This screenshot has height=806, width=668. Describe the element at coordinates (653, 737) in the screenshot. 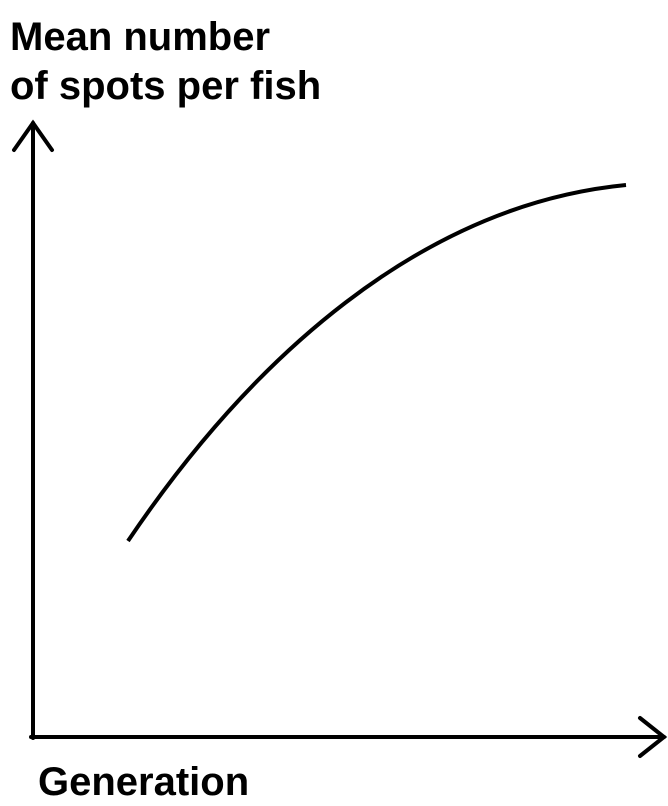

I see `x-axis-arrow` at that location.